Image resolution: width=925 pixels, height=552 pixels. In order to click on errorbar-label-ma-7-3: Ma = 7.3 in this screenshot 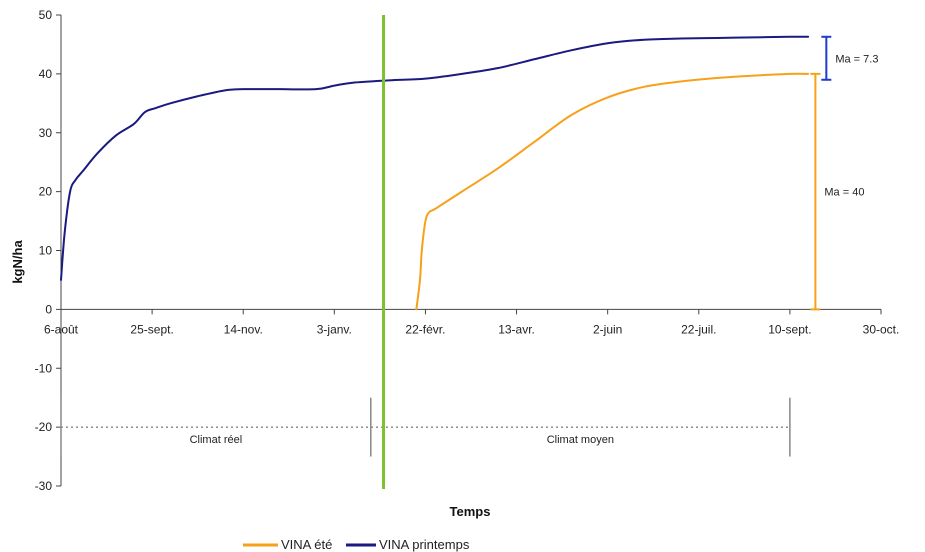, I will do `click(856, 59)`.